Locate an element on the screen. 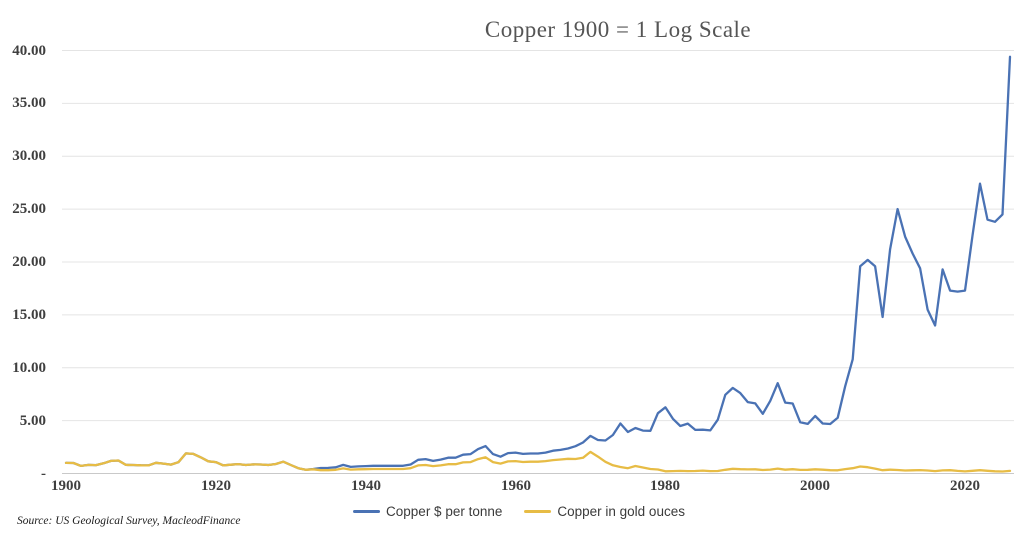  copper-gold-legend-swatch-icon is located at coordinates (538, 511).